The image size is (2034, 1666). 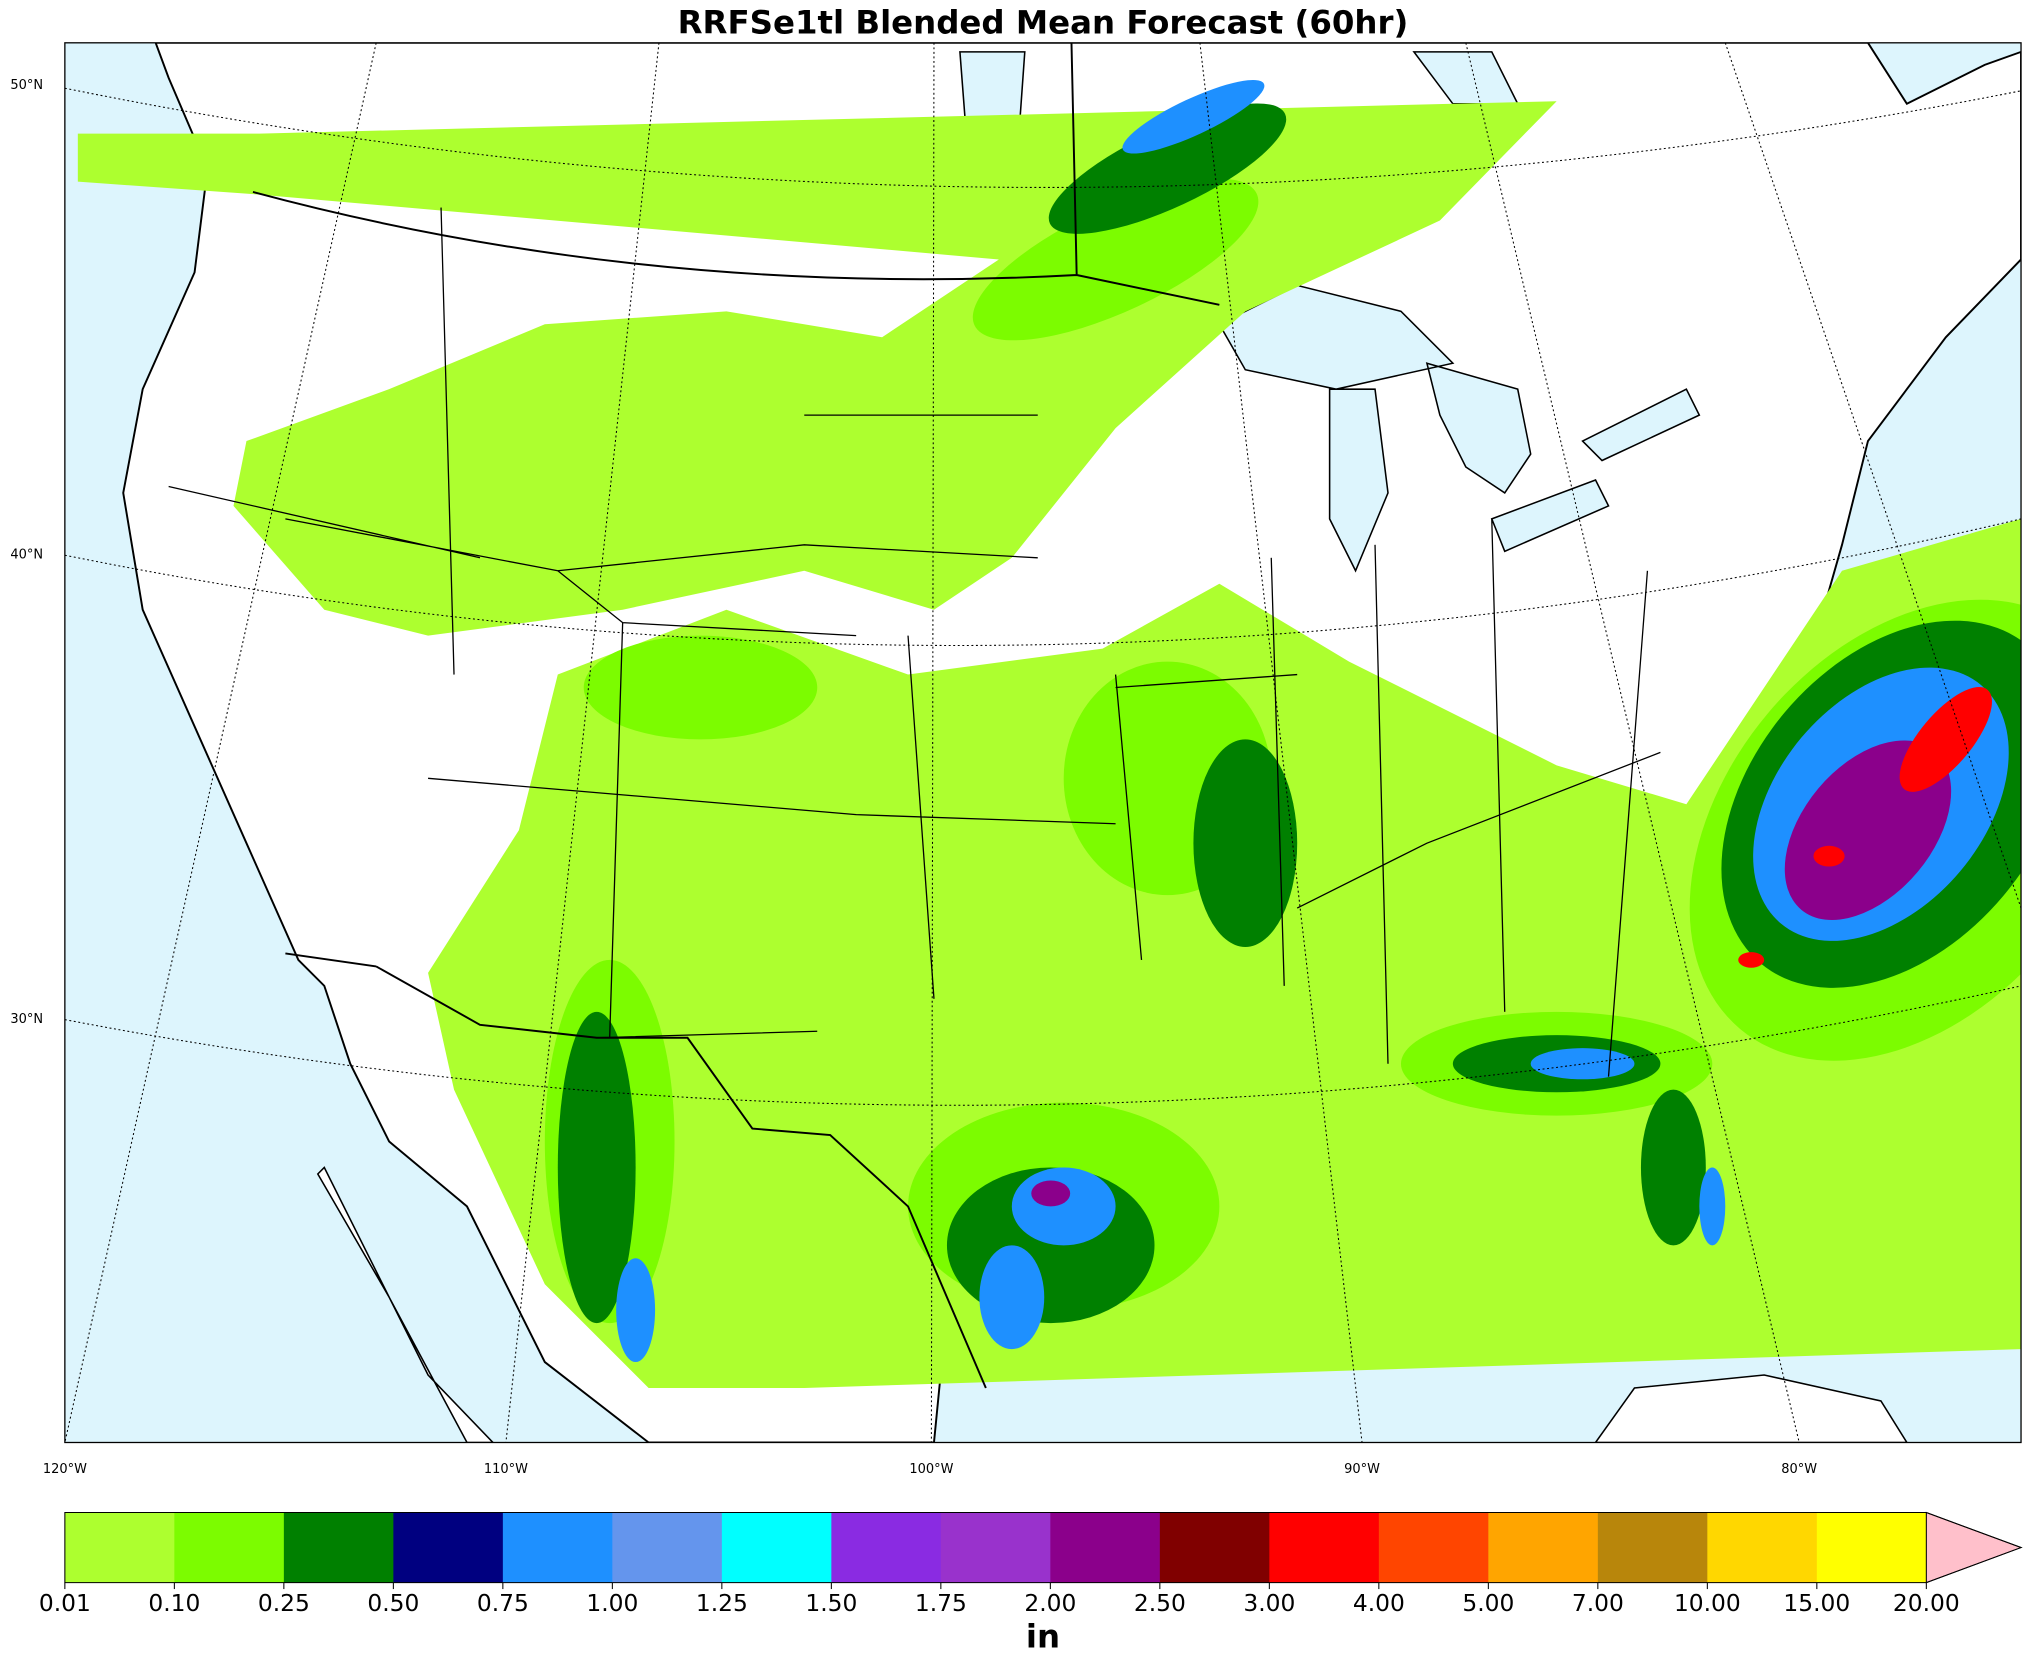 What do you see at coordinates (1362, 1469) in the screenshot?
I see `lon-label: 90°W` at bounding box center [1362, 1469].